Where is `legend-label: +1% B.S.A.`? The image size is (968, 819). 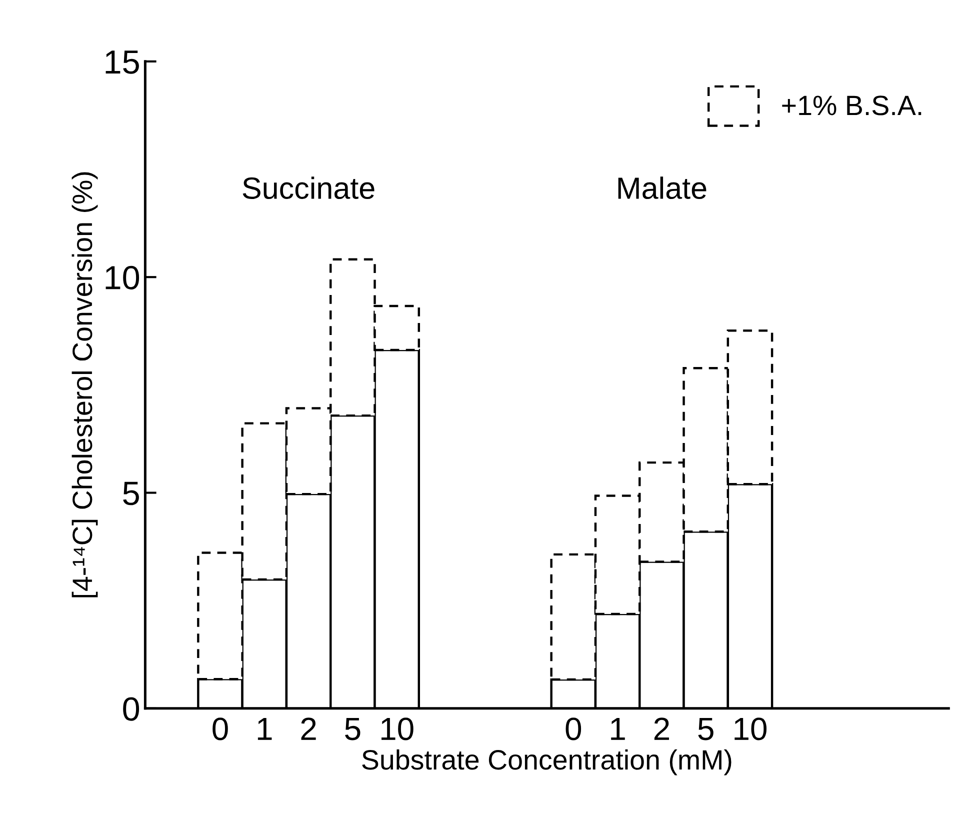
legend-label: +1% B.S.A. is located at coordinates (852, 106).